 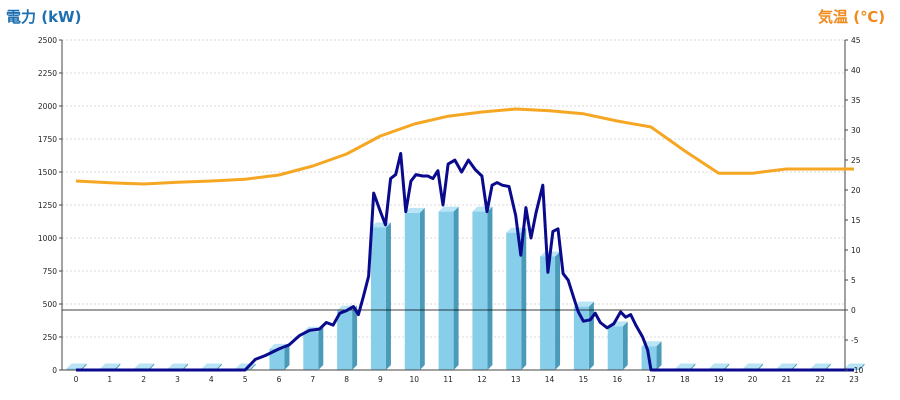 What do you see at coordinates (856, 190) in the screenshot?
I see `y-right-tick-label: 20` at bounding box center [856, 190].